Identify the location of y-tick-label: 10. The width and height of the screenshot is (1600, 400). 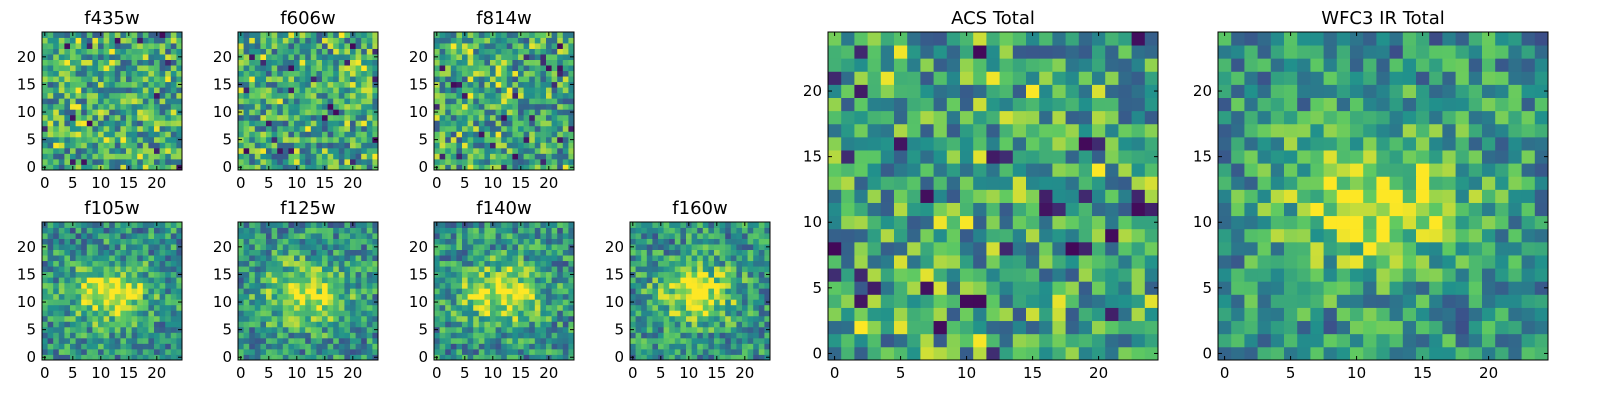
(418, 112).